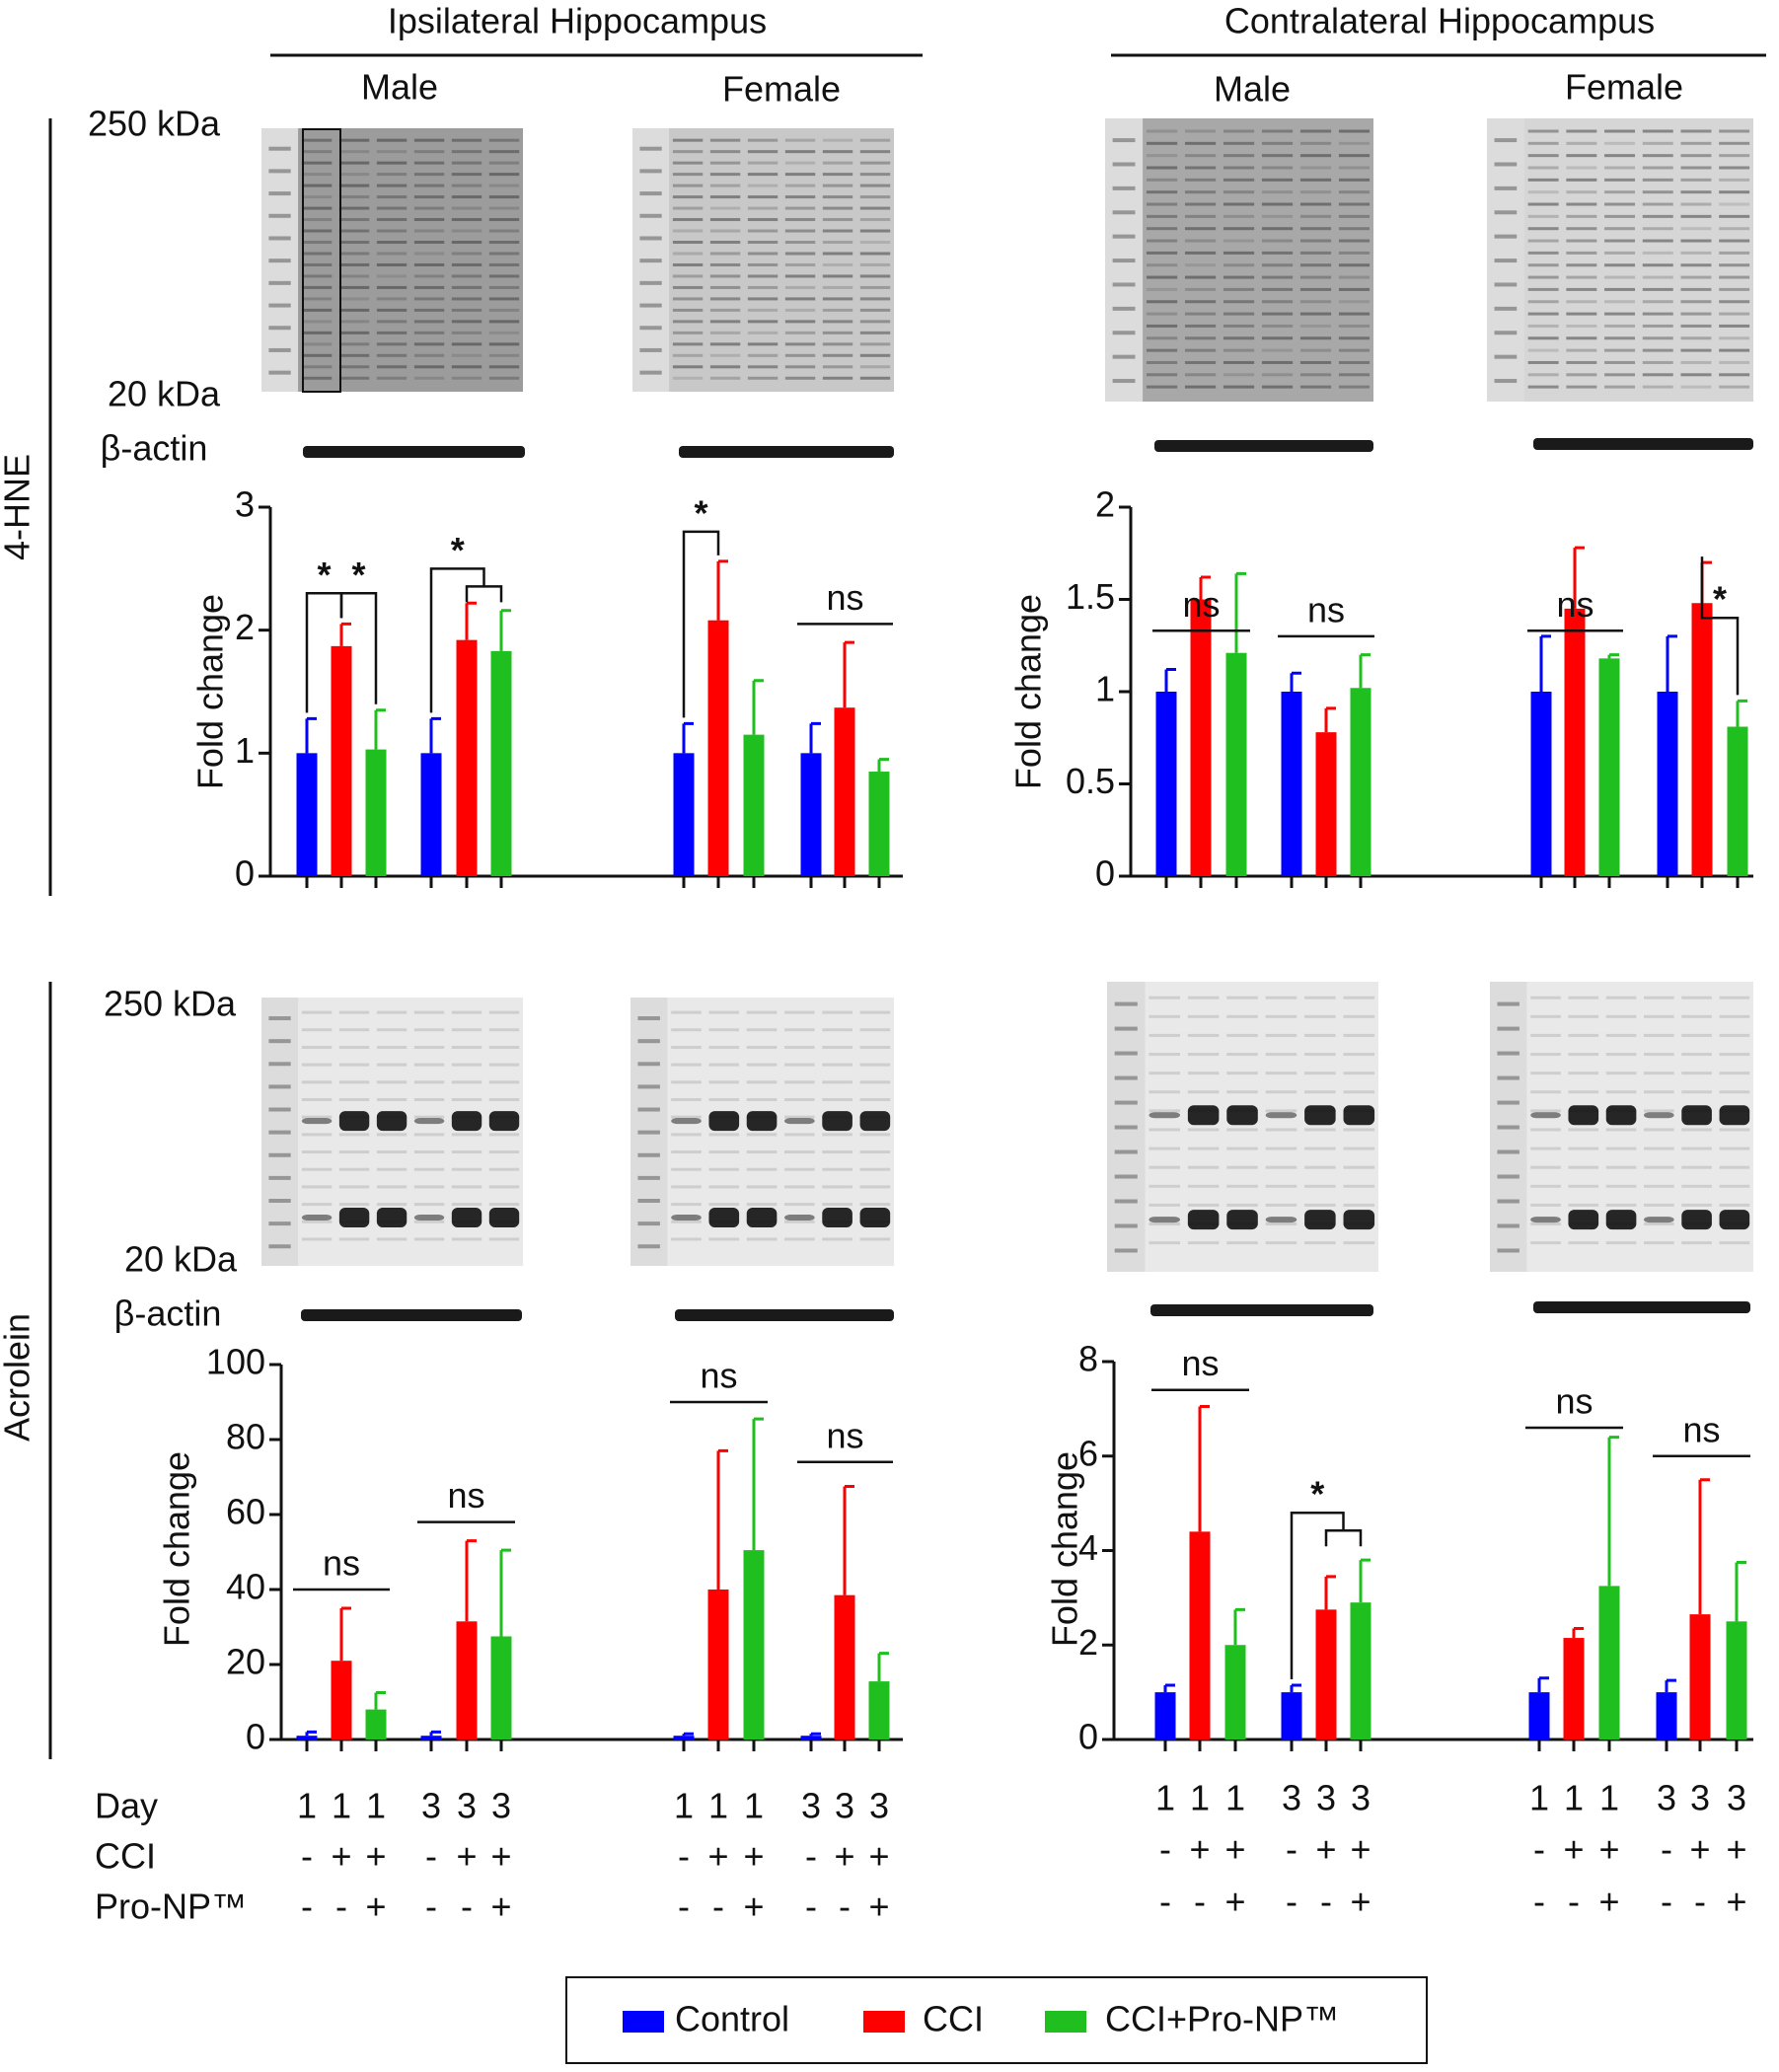 Image resolution: width=1779 pixels, height=2072 pixels. What do you see at coordinates (1620, 260) in the screenshot?
I see `blot` at bounding box center [1620, 260].